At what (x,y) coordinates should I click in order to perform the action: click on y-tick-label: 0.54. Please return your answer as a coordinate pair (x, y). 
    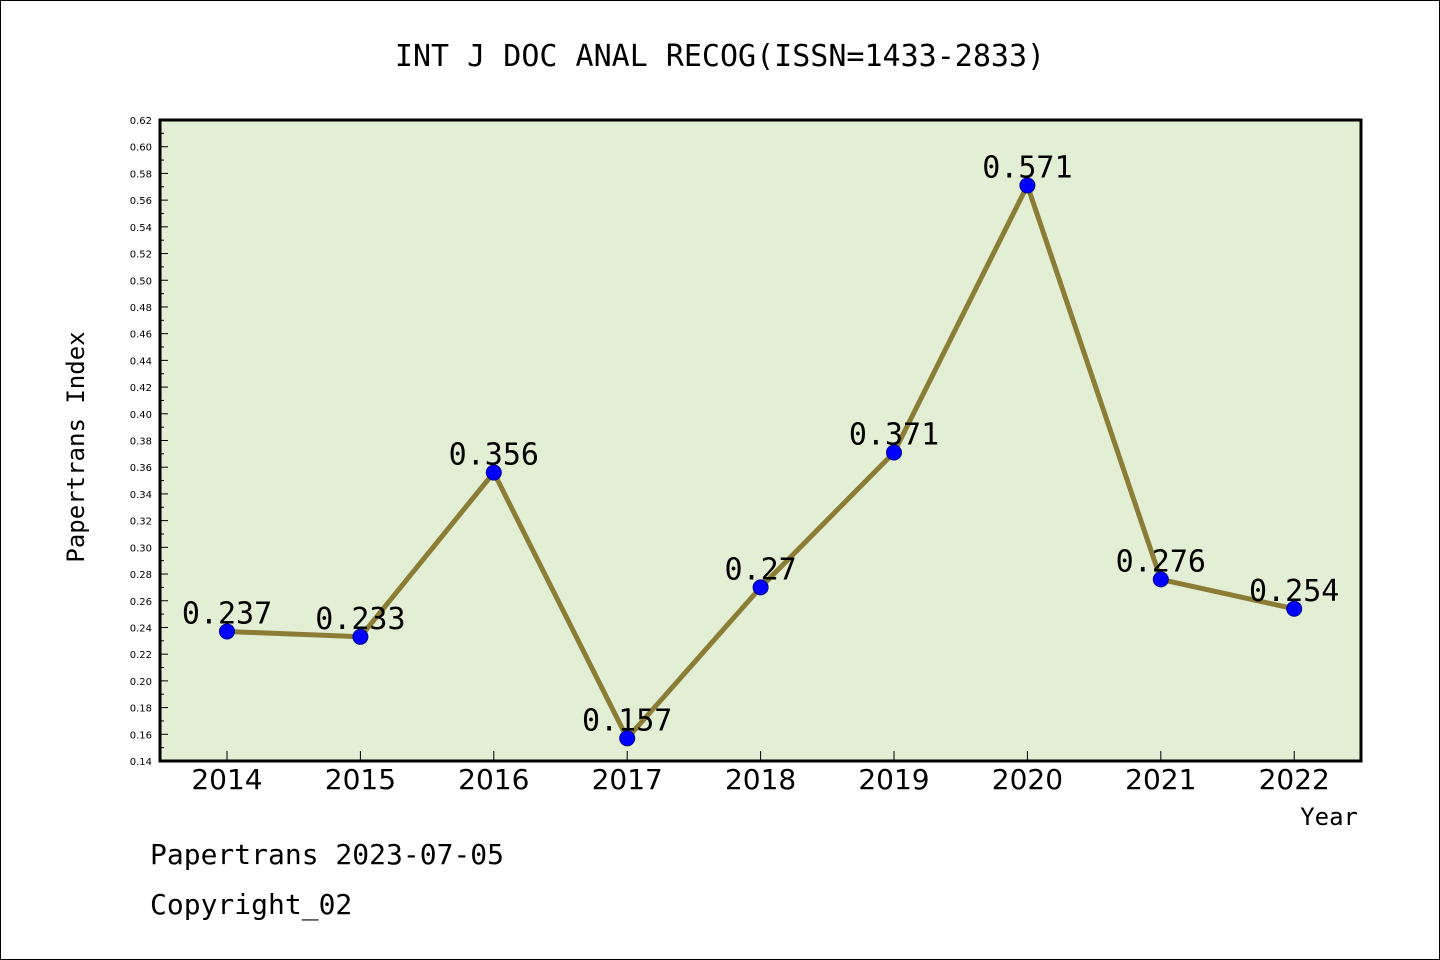
    Looking at the image, I should click on (141, 228).